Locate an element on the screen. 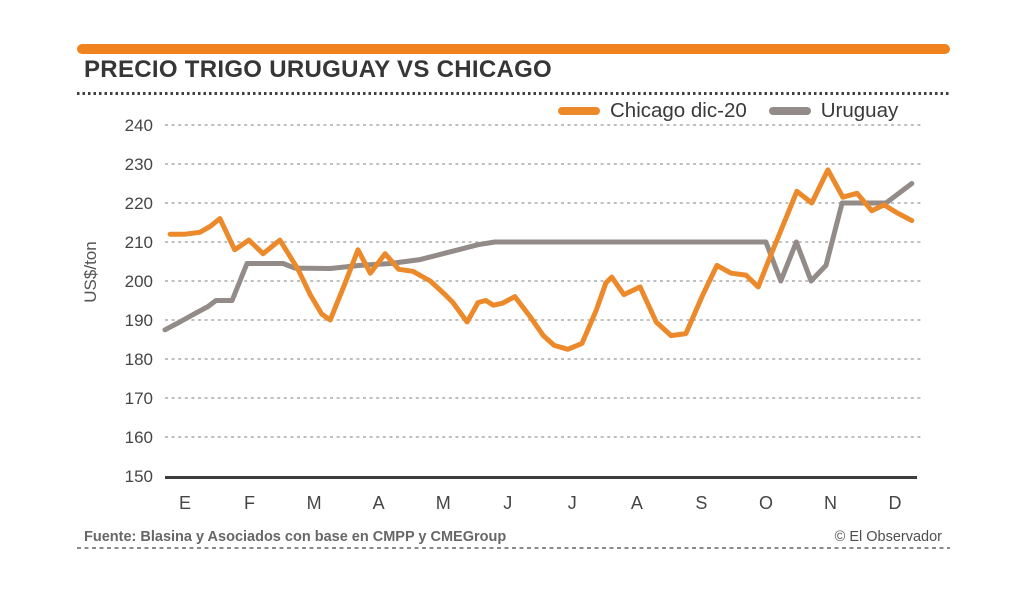 The width and height of the screenshot is (1024, 597). credit-note: © El Observador is located at coordinates (888, 537).